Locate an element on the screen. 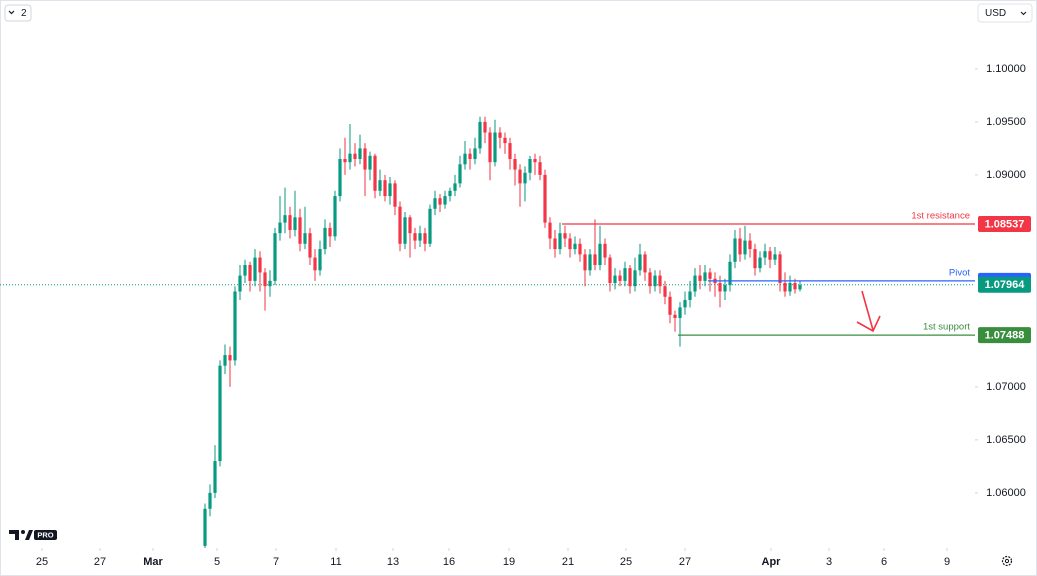 This screenshot has width=1037, height=576. logo: PRO is located at coordinates (33, 535).